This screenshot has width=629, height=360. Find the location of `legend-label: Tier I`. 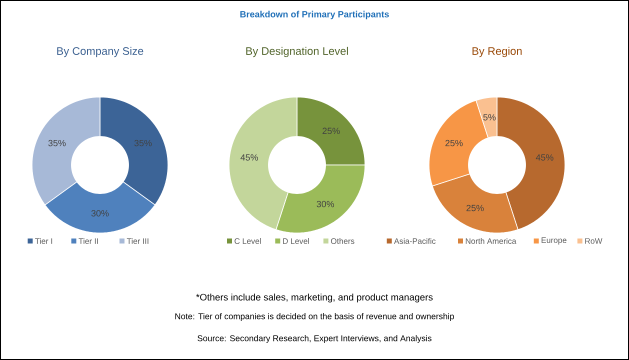

legend-label: Tier I is located at coordinates (43, 241).